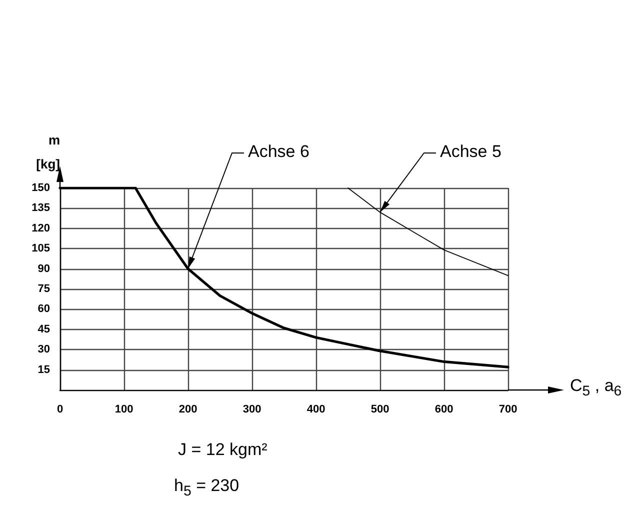 Image resolution: width=624 pixels, height=516 pixels. What do you see at coordinates (60, 410) in the screenshot?
I see `x-tick-label: 0` at bounding box center [60, 410].